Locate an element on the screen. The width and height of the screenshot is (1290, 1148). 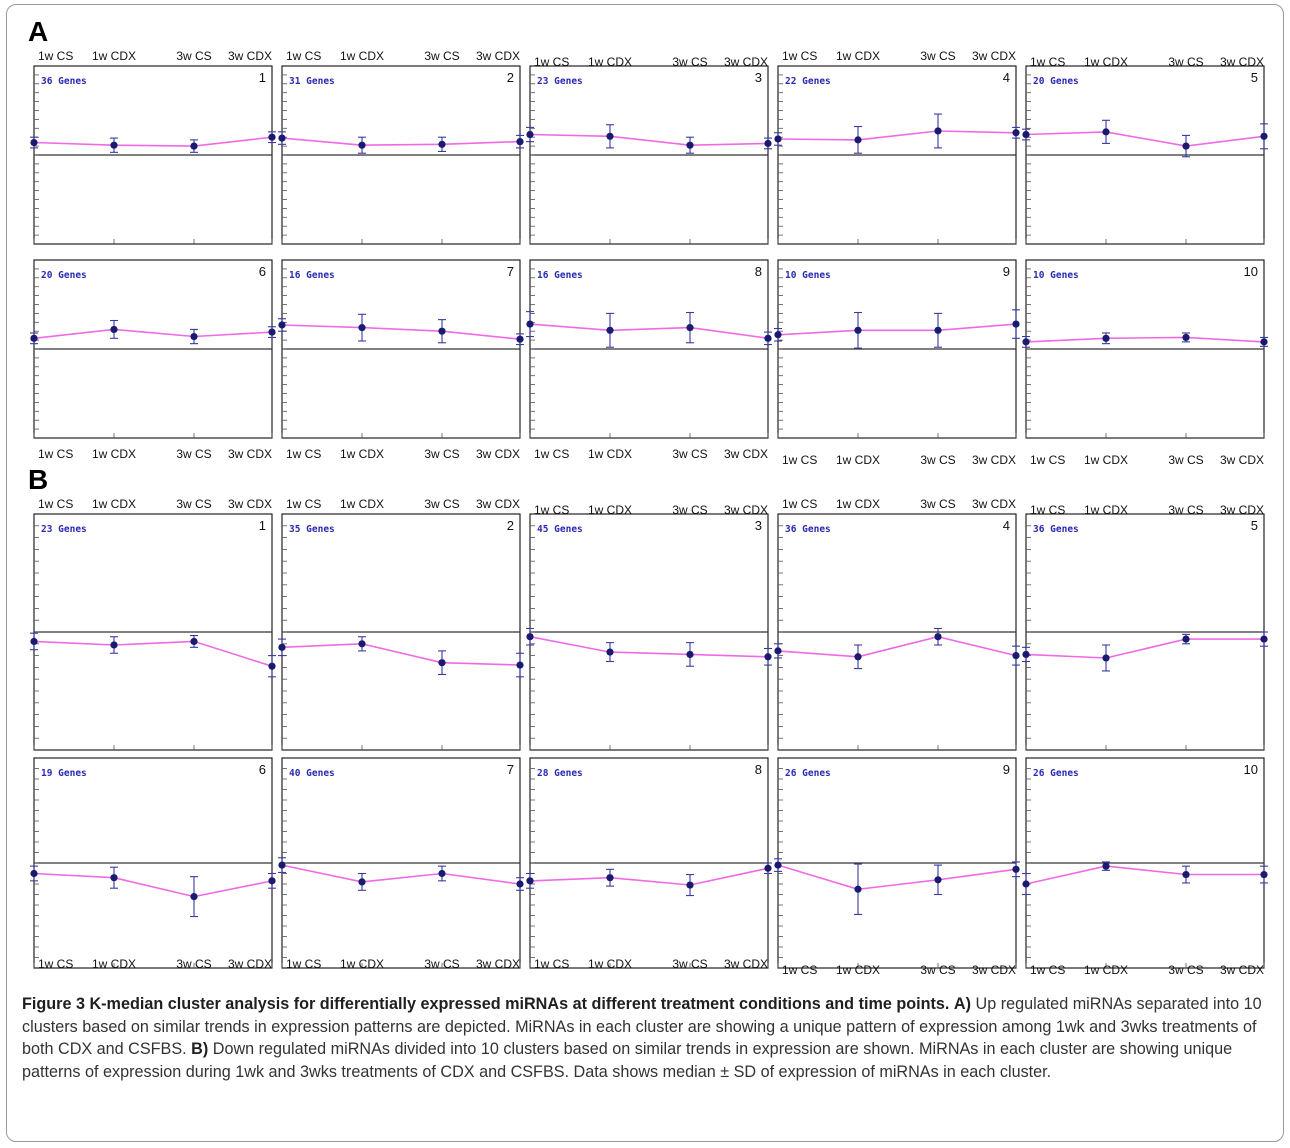
panel-b-cluster-7-category-label-0: 1w CS is located at coordinates (303, 964).